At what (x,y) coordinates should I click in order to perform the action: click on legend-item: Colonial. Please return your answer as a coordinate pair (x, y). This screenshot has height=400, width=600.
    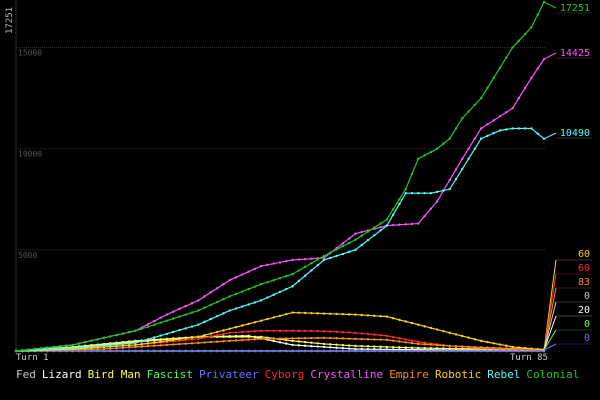
    Looking at the image, I should click on (553, 374).